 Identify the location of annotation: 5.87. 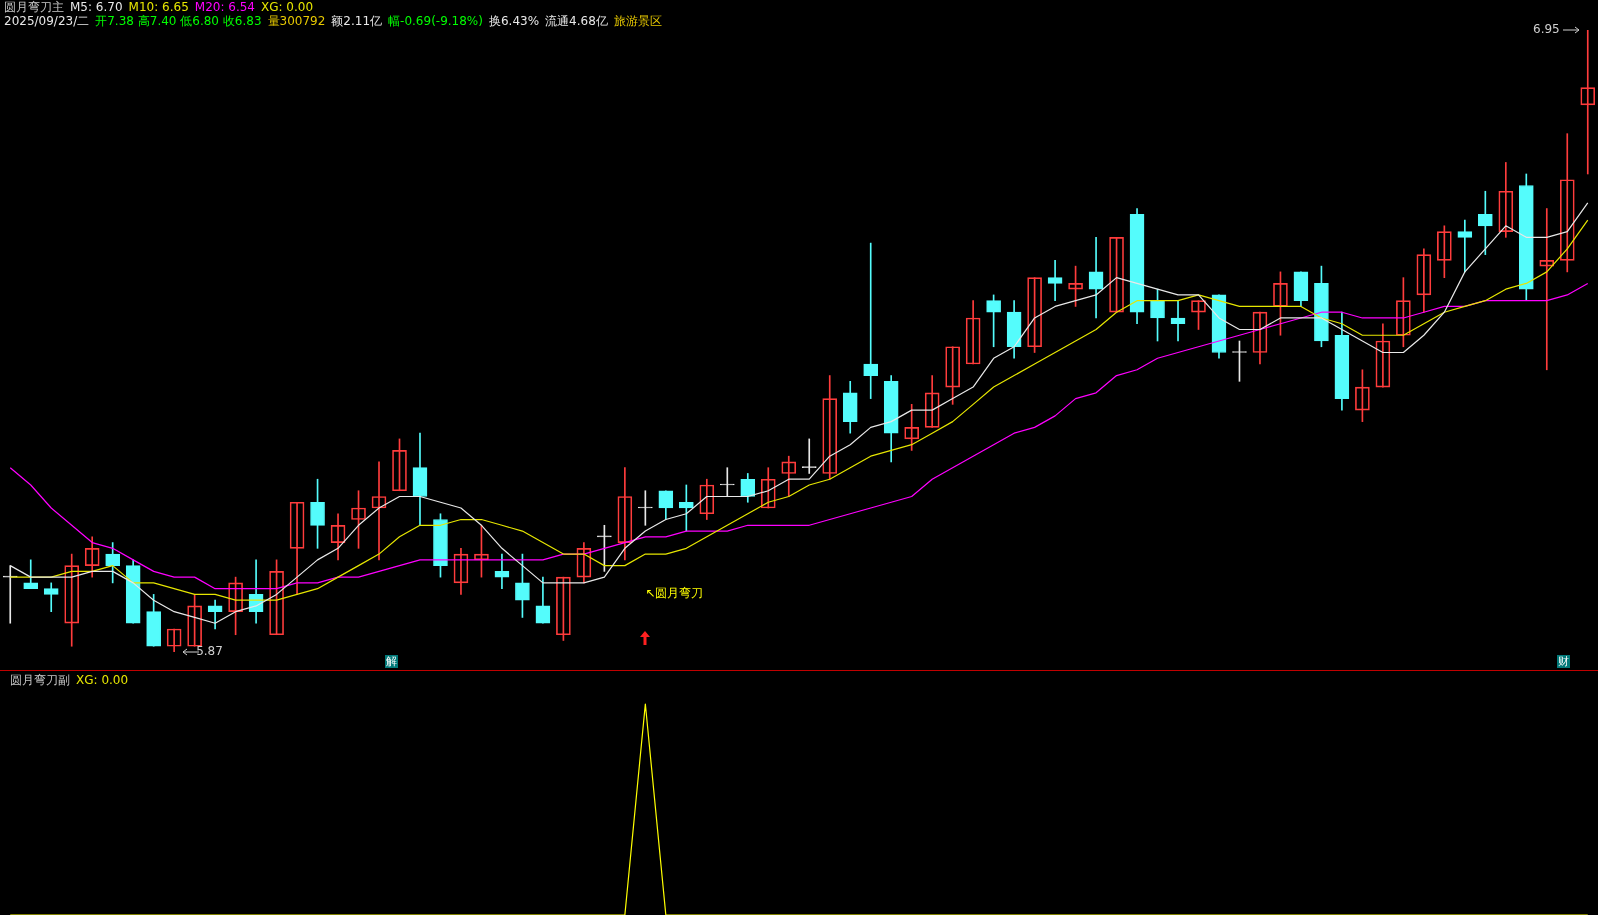
(209, 651).